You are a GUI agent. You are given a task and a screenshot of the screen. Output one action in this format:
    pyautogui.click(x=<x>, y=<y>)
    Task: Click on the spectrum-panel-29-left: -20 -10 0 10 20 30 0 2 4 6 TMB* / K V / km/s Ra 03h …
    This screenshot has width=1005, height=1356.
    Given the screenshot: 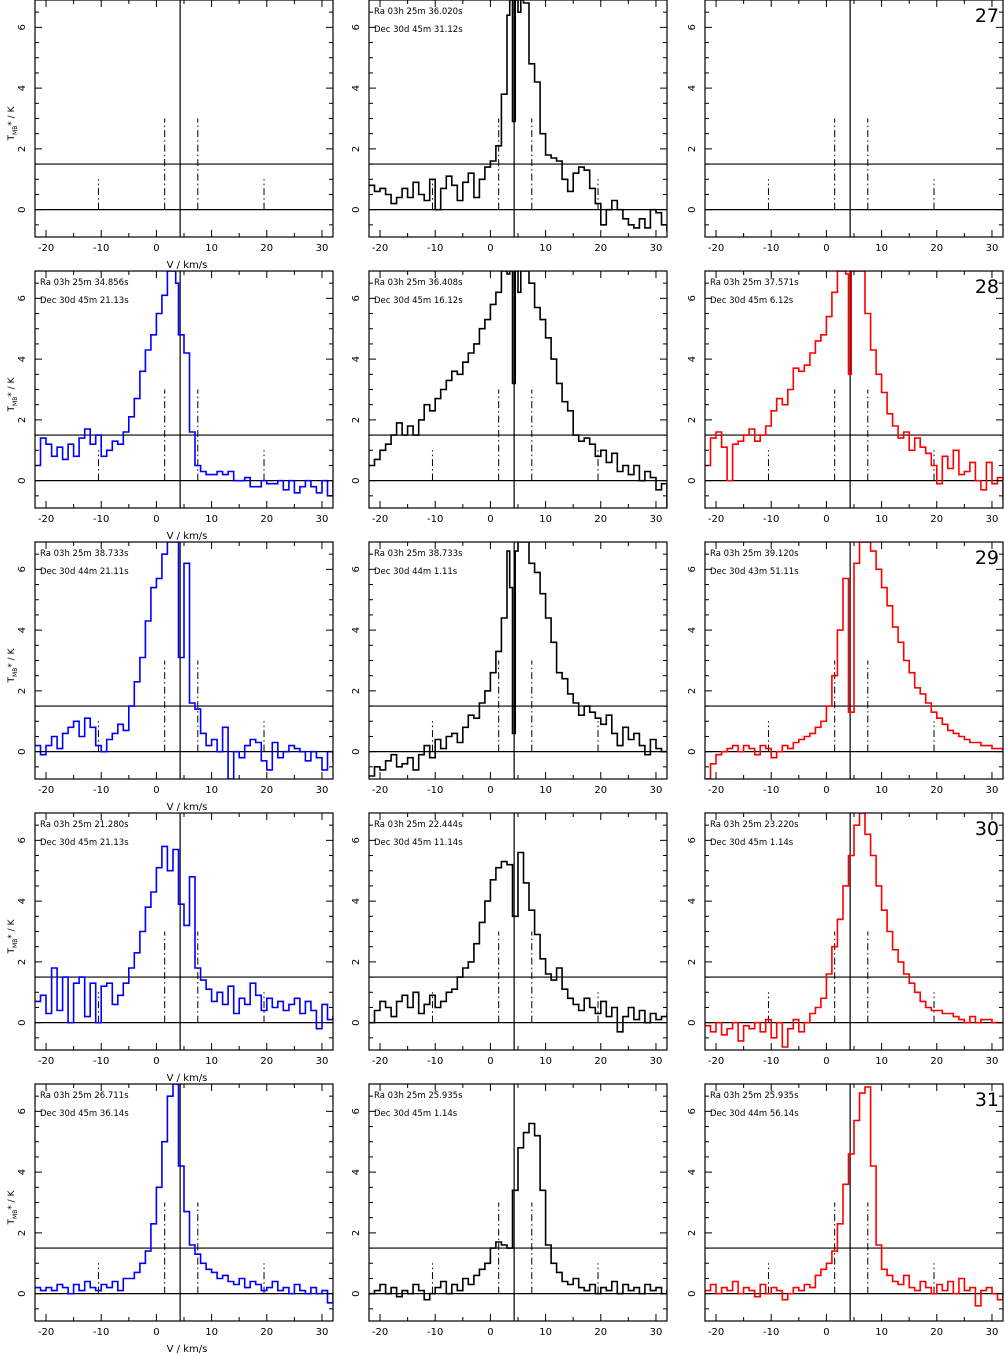 What is the action you would take?
    pyautogui.click(x=170, y=677)
    